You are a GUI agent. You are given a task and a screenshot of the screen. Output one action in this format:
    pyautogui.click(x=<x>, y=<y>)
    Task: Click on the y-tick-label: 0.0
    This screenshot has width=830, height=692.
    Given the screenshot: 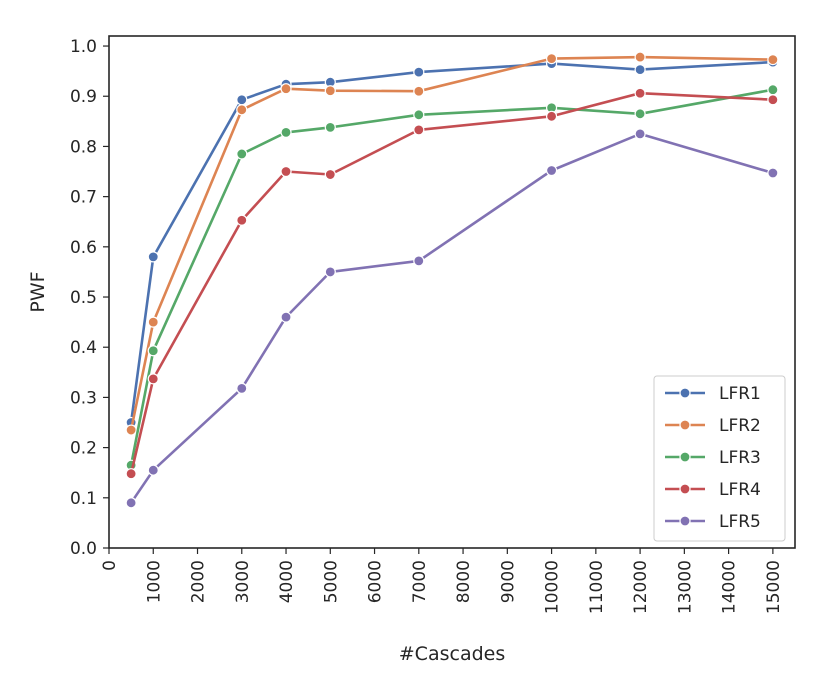 What is the action you would take?
    pyautogui.click(x=83, y=549)
    